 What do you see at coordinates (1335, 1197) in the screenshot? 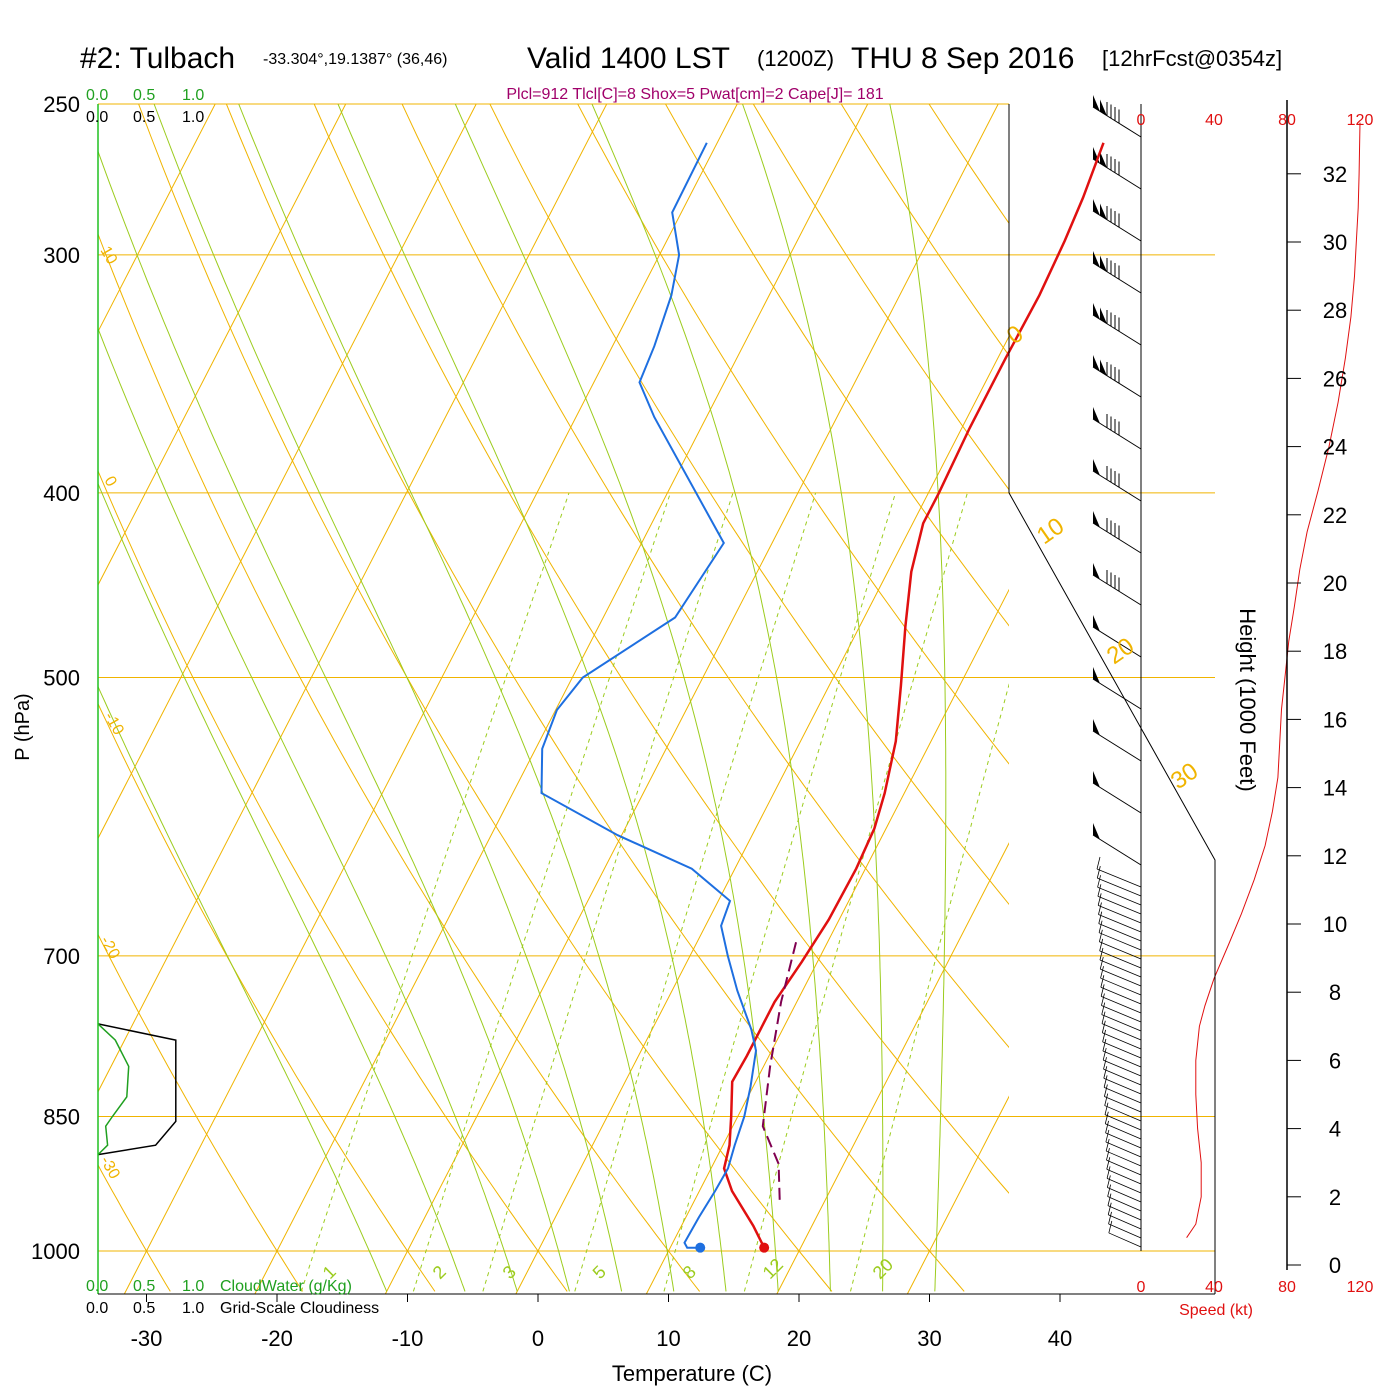
I see `height-tick-label: 2` at bounding box center [1335, 1197].